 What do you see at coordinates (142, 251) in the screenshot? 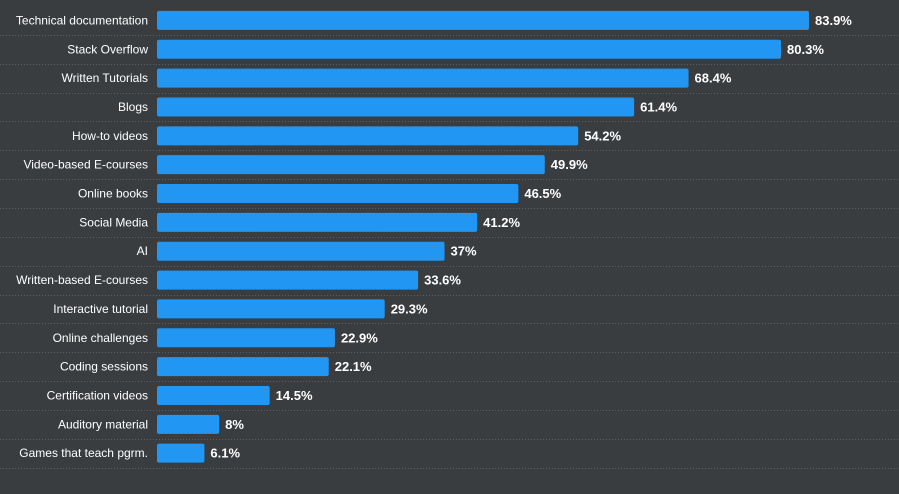
I see `category-label: AI` at bounding box center [142, 251].